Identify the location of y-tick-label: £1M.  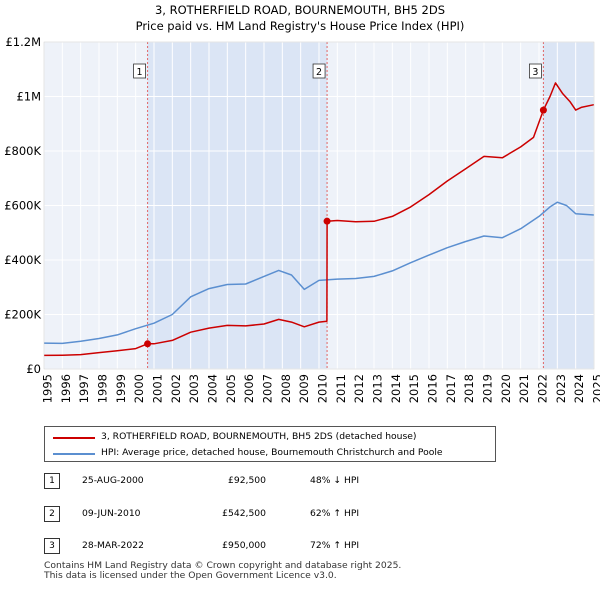
(28, 97).